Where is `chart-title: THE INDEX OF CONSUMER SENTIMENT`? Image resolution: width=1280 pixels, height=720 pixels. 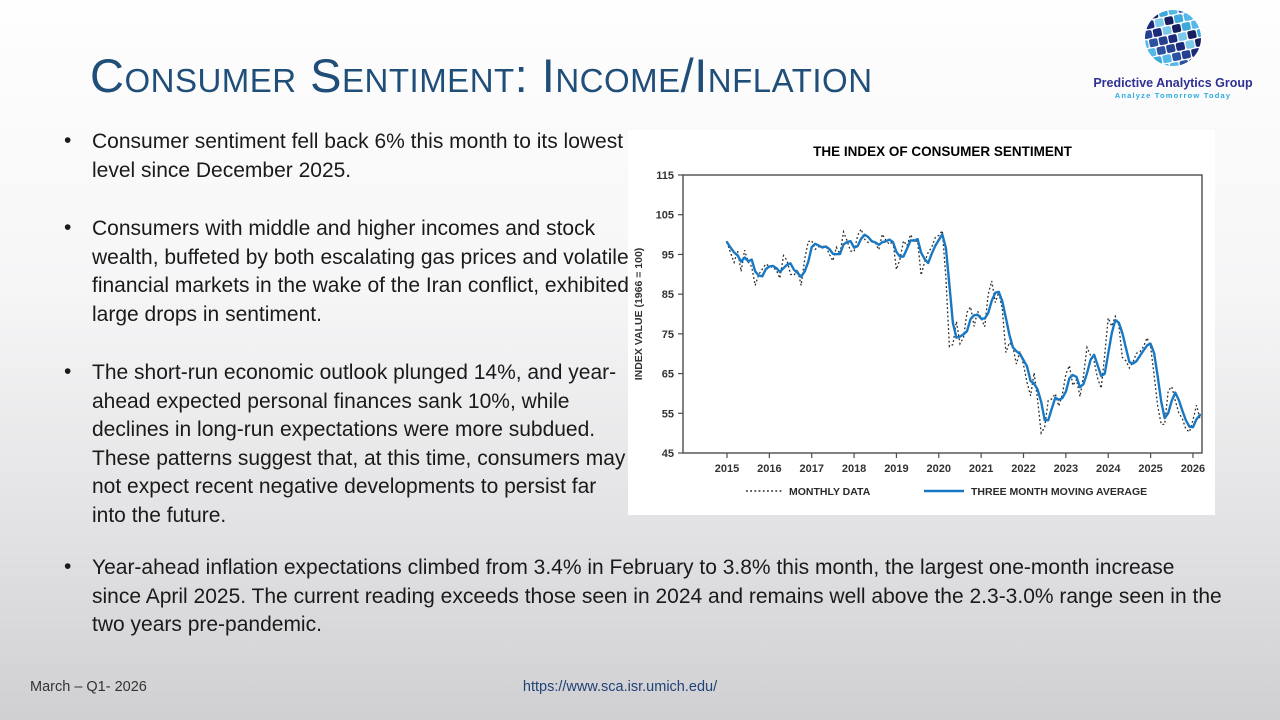 chart-title: THE INDEX OF CONSUMER SENTIMENT is located at coordinates (943, 151).